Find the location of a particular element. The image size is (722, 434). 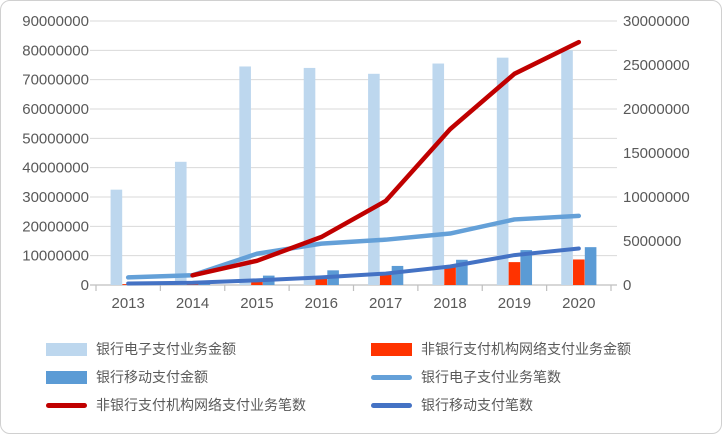

left-axis-tick-label: 40000000 is located at coordinates (55, 168).